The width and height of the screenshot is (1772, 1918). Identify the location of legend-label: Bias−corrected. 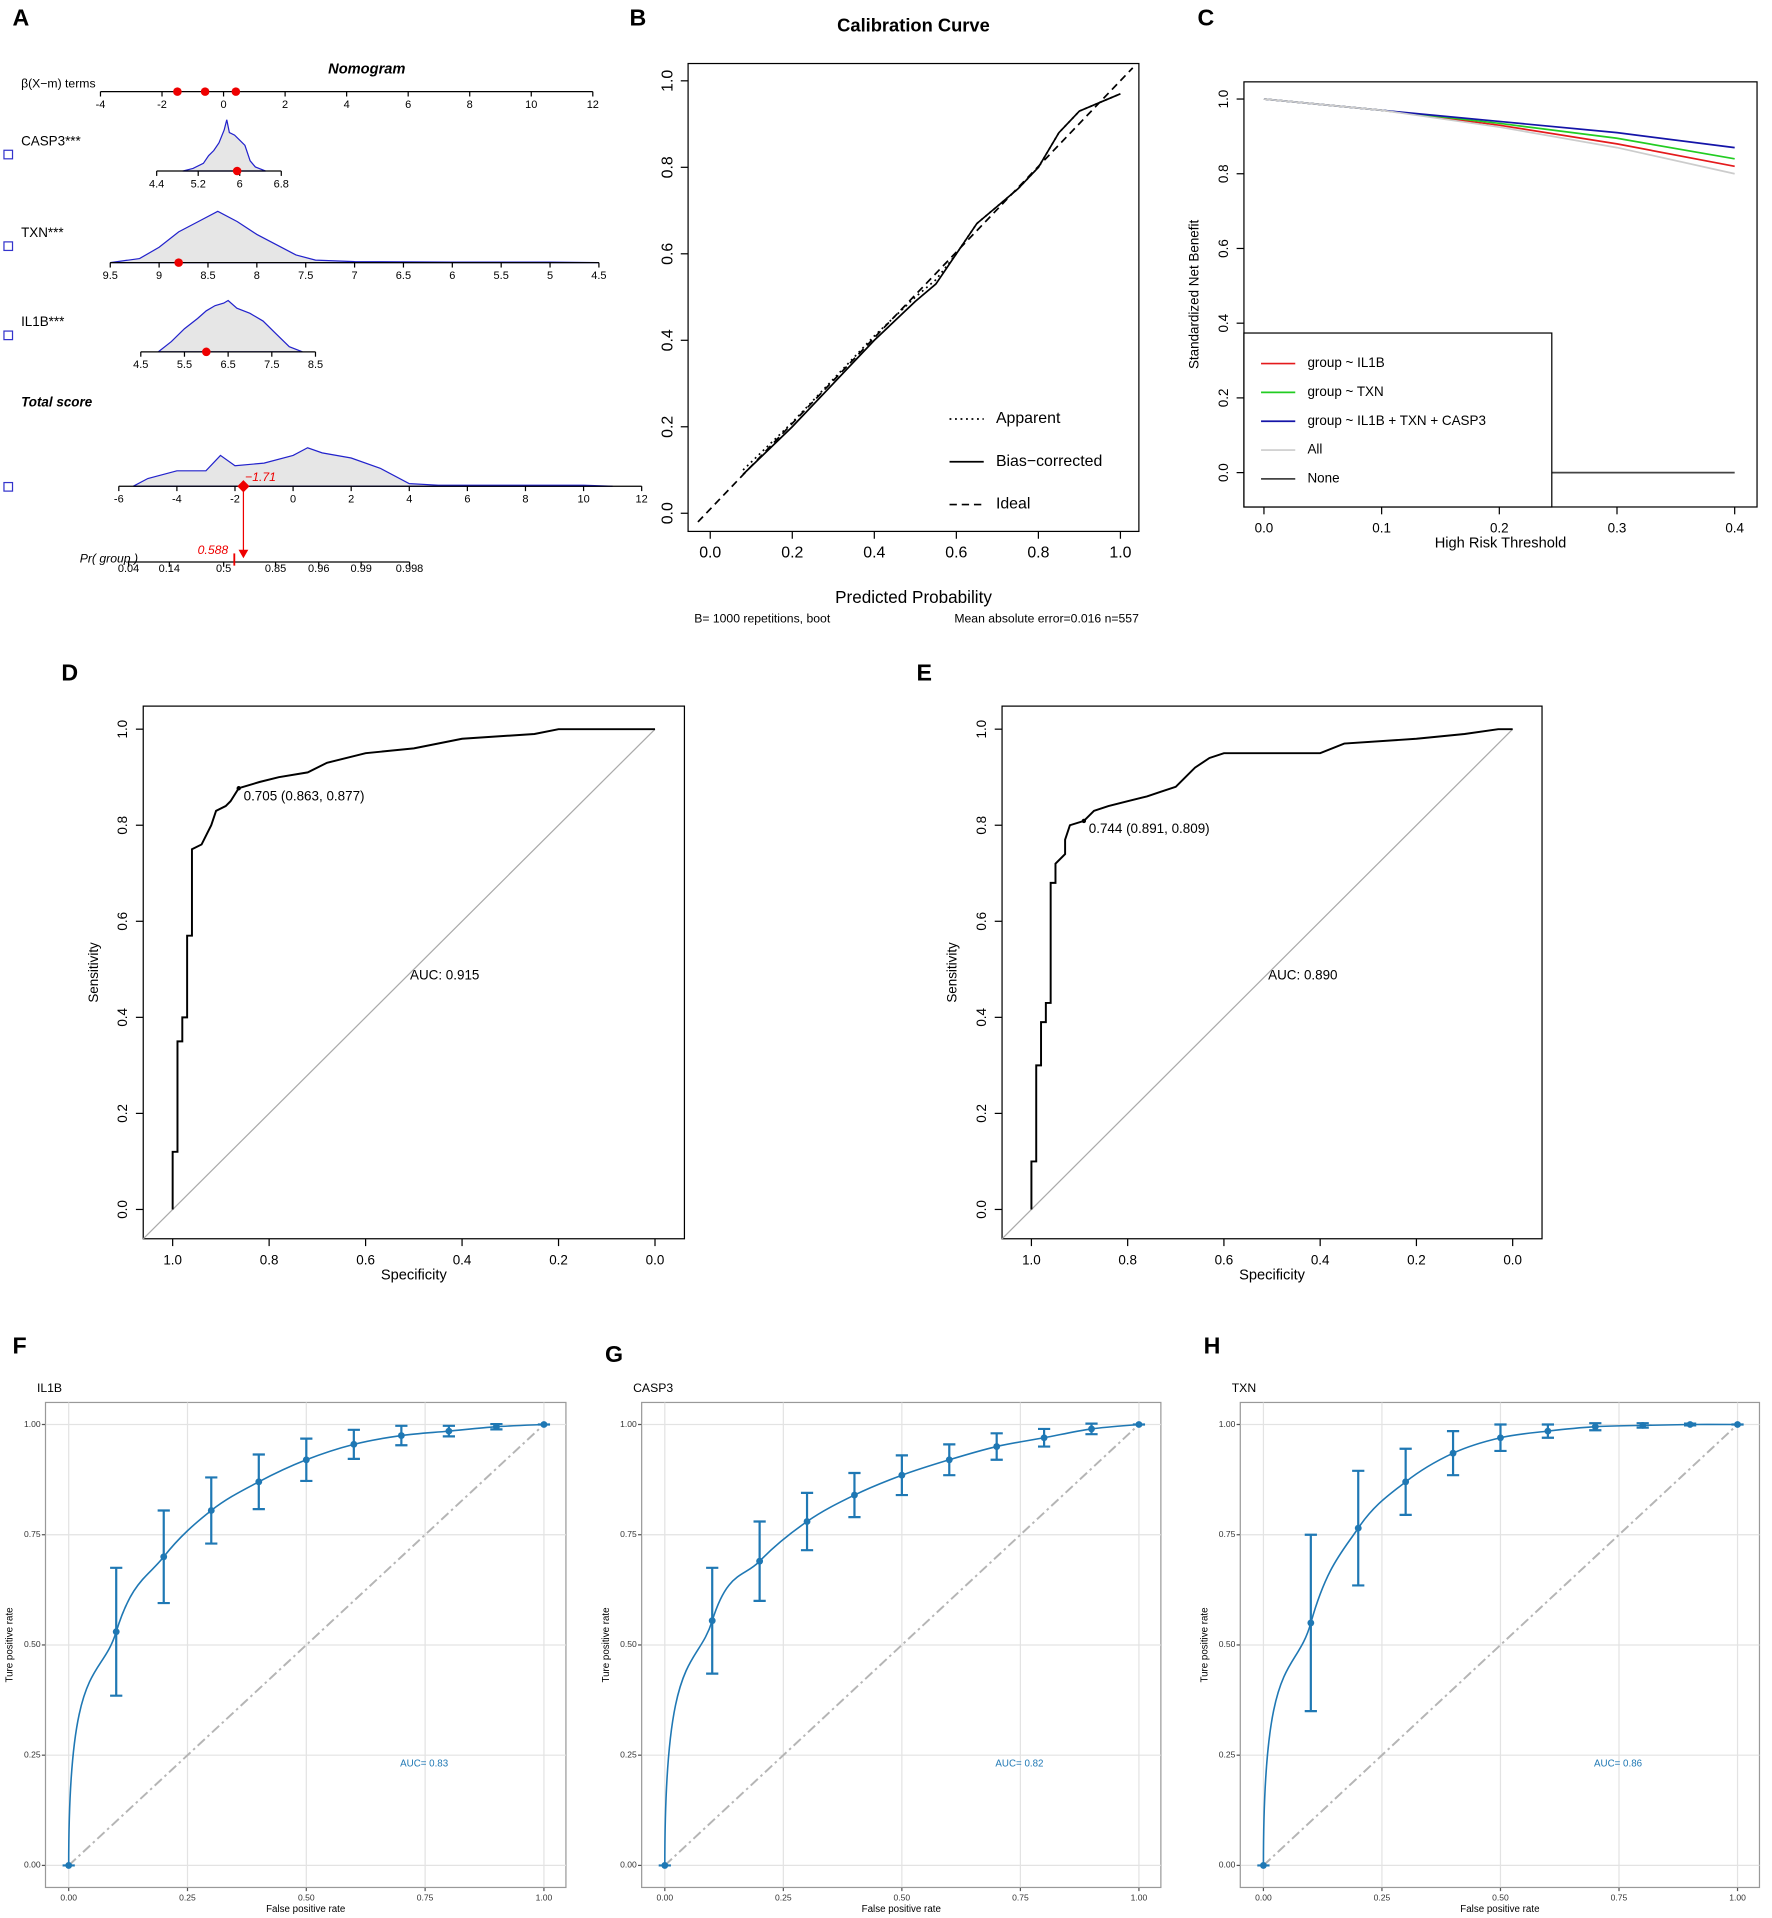
(1049, 461).